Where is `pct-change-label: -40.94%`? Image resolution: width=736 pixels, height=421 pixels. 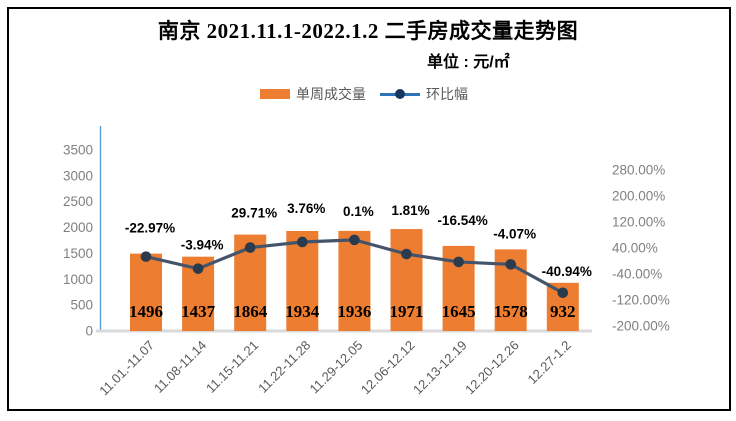 pct-change-label: -40.94% is located at coordinates (567, 271).